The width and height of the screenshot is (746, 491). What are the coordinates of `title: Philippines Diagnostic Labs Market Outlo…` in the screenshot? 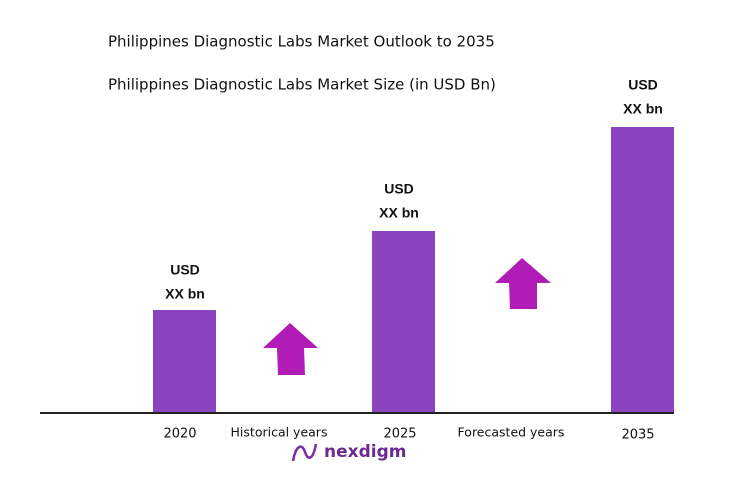 It's located at (301, 42).